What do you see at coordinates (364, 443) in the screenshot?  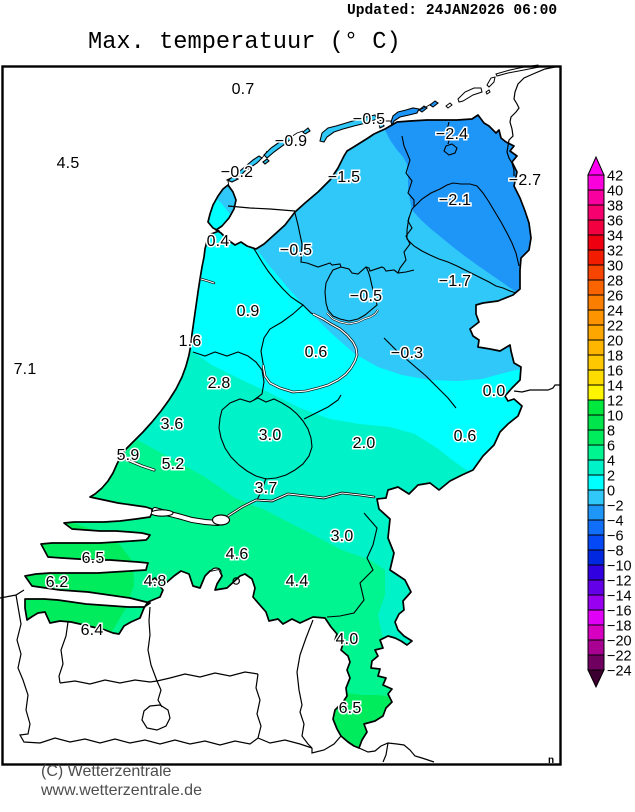 I see `svg-text: 2.0` at bounding box center [364, 443].